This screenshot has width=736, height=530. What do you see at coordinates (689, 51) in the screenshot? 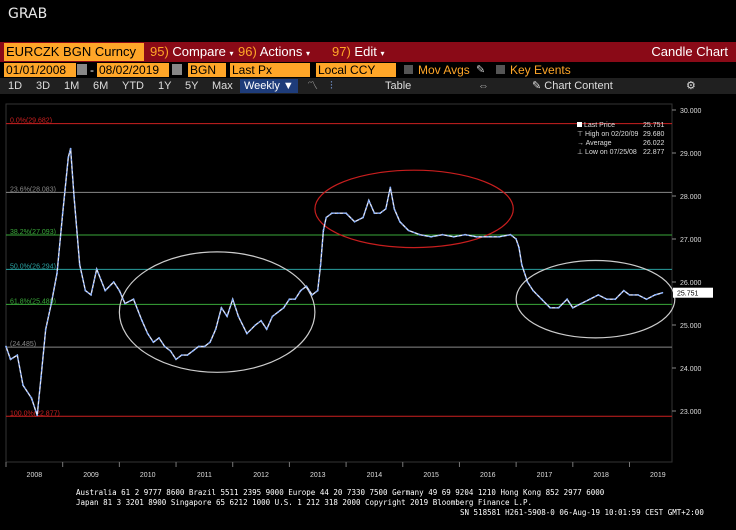
I see `chart-type-label: Candle Chart` at bounding box center [689, 51].